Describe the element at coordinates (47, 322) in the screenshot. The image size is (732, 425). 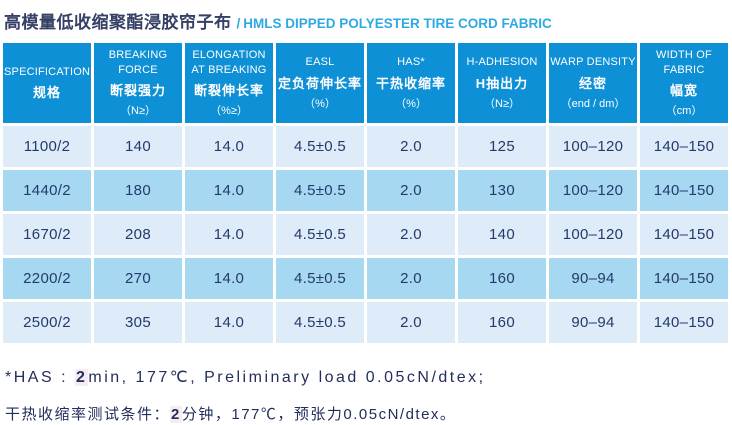
I see `specification-cell: 2500/2` at that location.